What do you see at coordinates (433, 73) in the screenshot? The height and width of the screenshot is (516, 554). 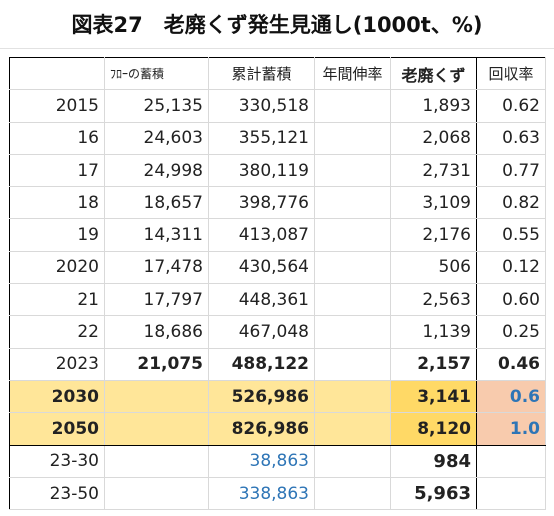 I see `header-cell-old-scrap: 老廃くず` at bounding box center [433, 73].